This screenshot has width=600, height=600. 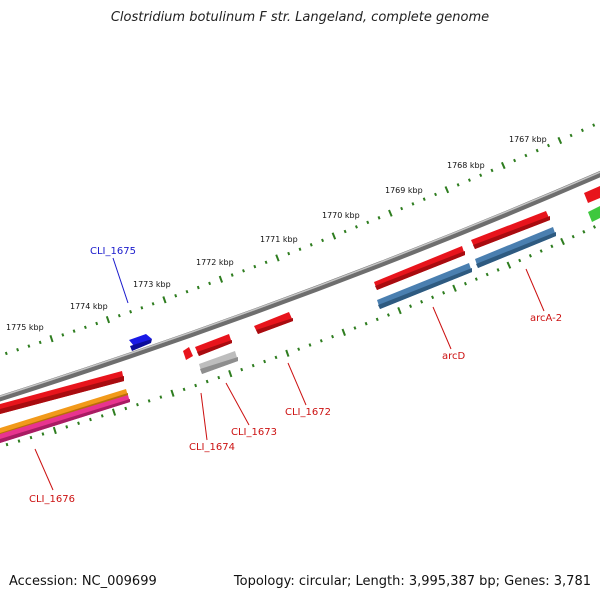 What do you see at coordinates (152, 284) in the screenshot?
I see `tick-label-1773: 1773 kbp` at bounding box center [152, 284].